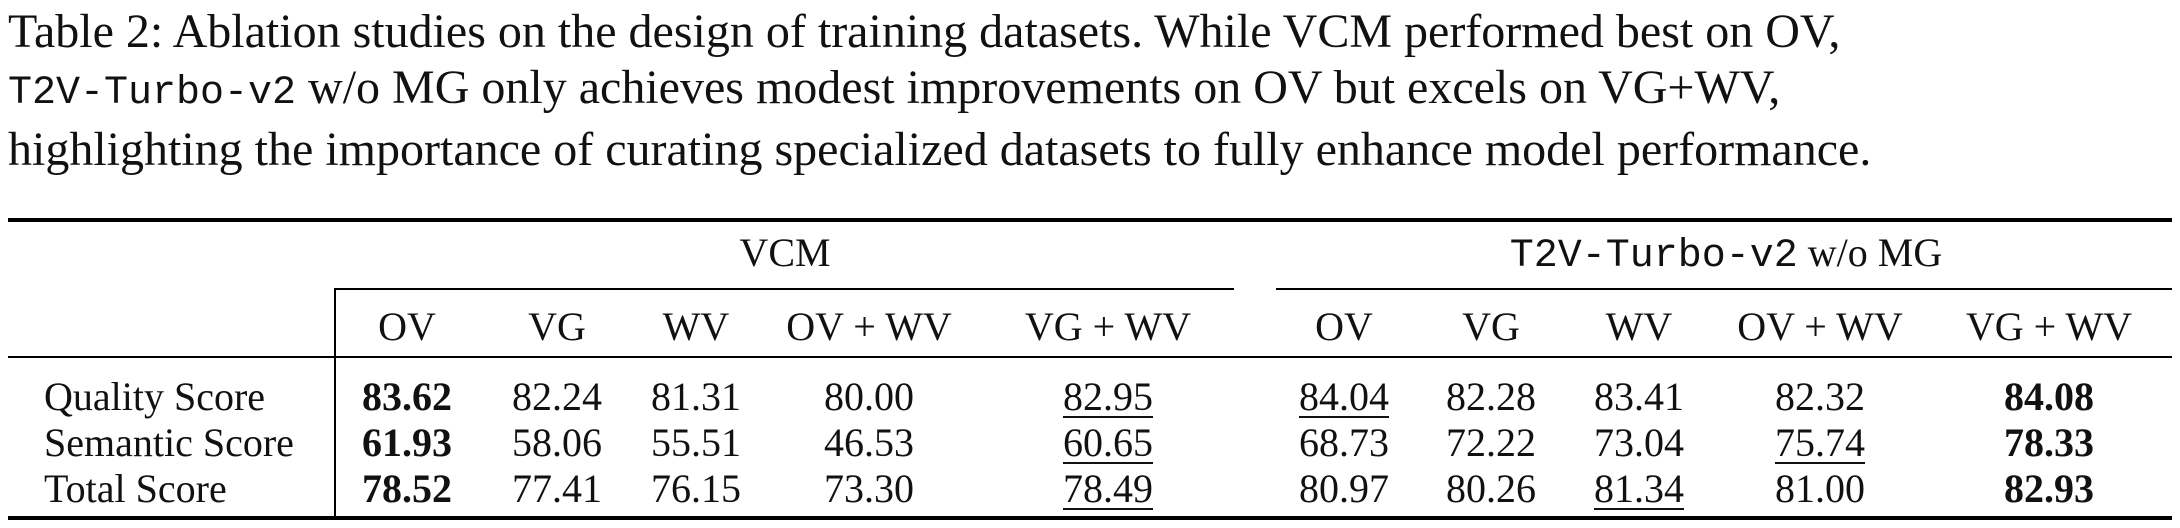 This screenshot has width=2180, height=528. What do you see at coordinates (1491, 442) in the screenshot?
I see `table-cell: 72.22` at bounding box center [1491, 442].